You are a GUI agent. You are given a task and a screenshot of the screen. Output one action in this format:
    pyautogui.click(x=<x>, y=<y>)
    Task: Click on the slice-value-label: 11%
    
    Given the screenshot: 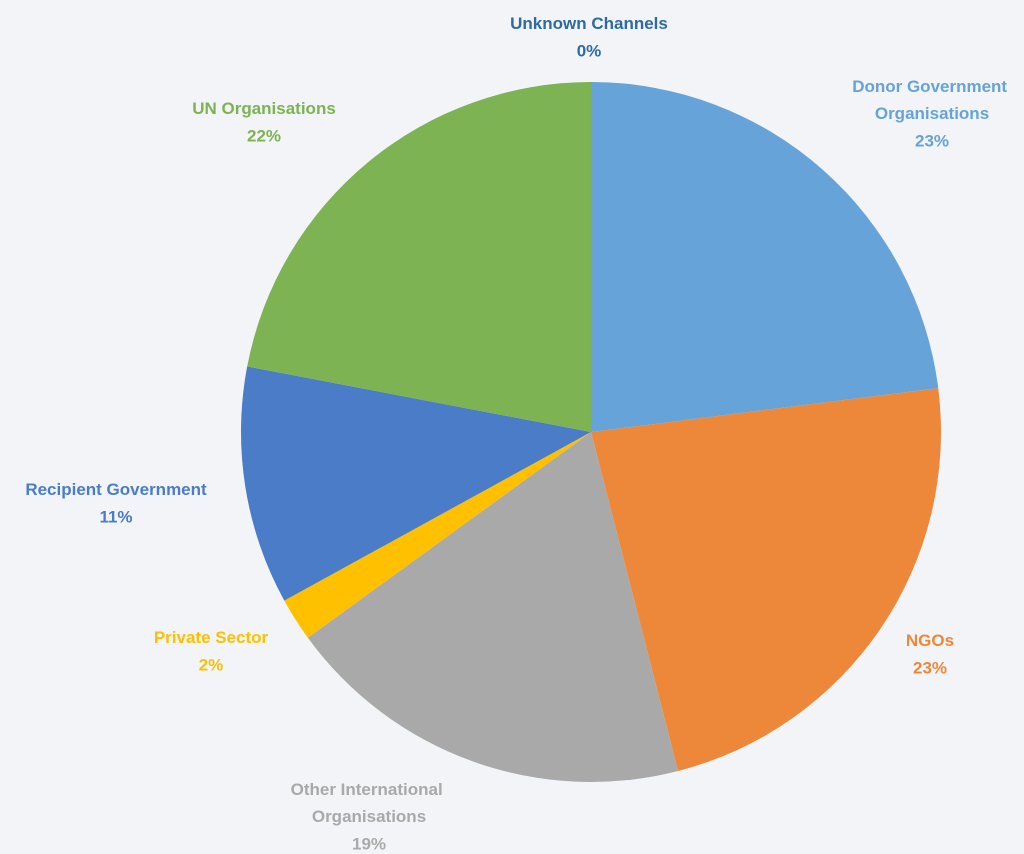 What is the action you would take?
    pyautogui.click(x=115, y=516)
    